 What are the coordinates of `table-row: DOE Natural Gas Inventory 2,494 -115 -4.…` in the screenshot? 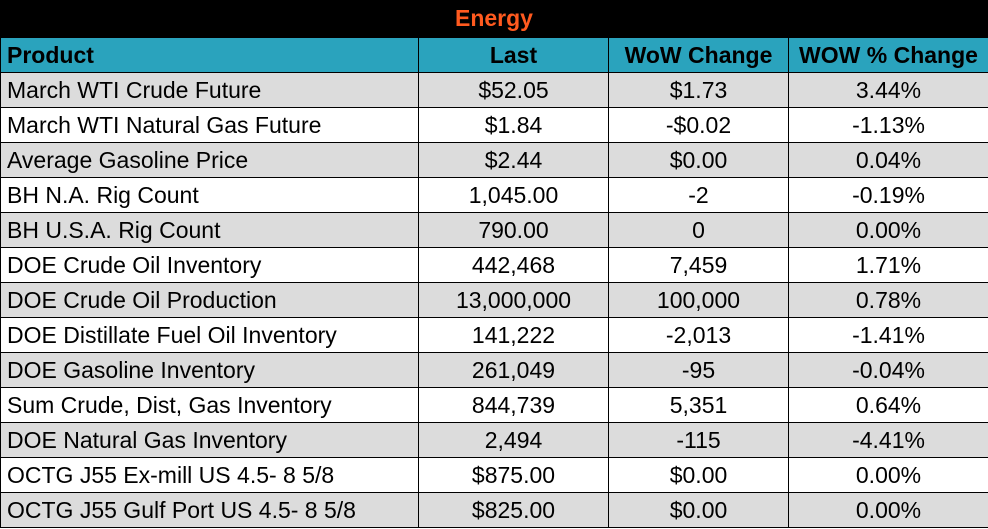 It's located at (494, 440).